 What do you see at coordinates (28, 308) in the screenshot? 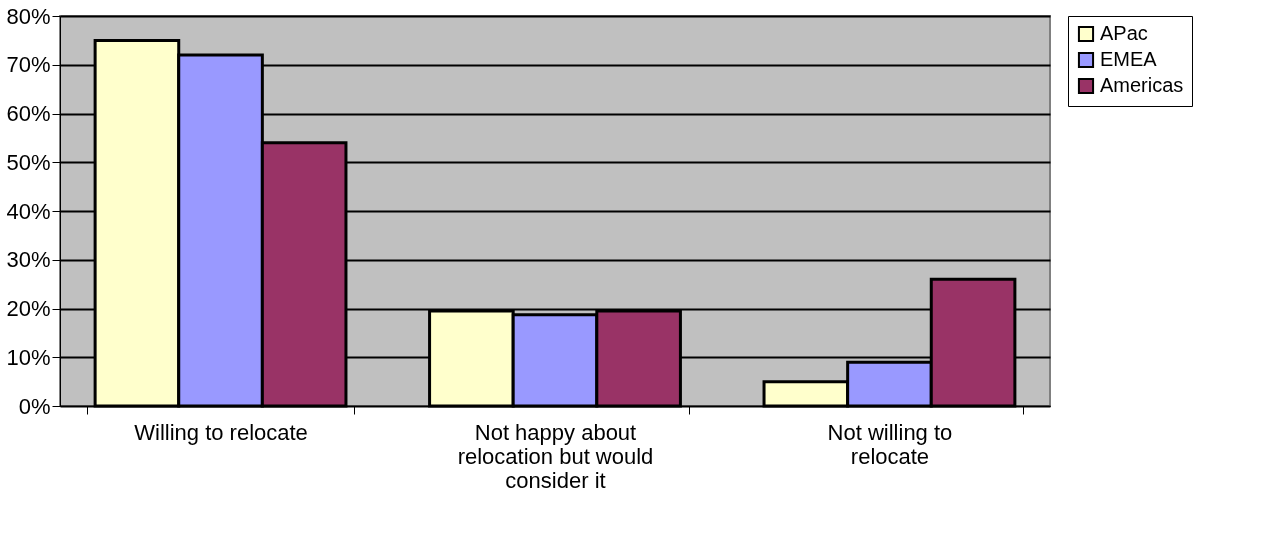
I see `y-tick-label: 20%` at bounding box center [28, 308].